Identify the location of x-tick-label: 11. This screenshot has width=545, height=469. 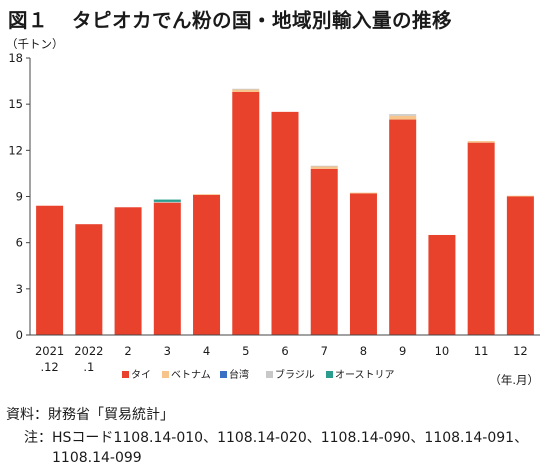
(481, 351).